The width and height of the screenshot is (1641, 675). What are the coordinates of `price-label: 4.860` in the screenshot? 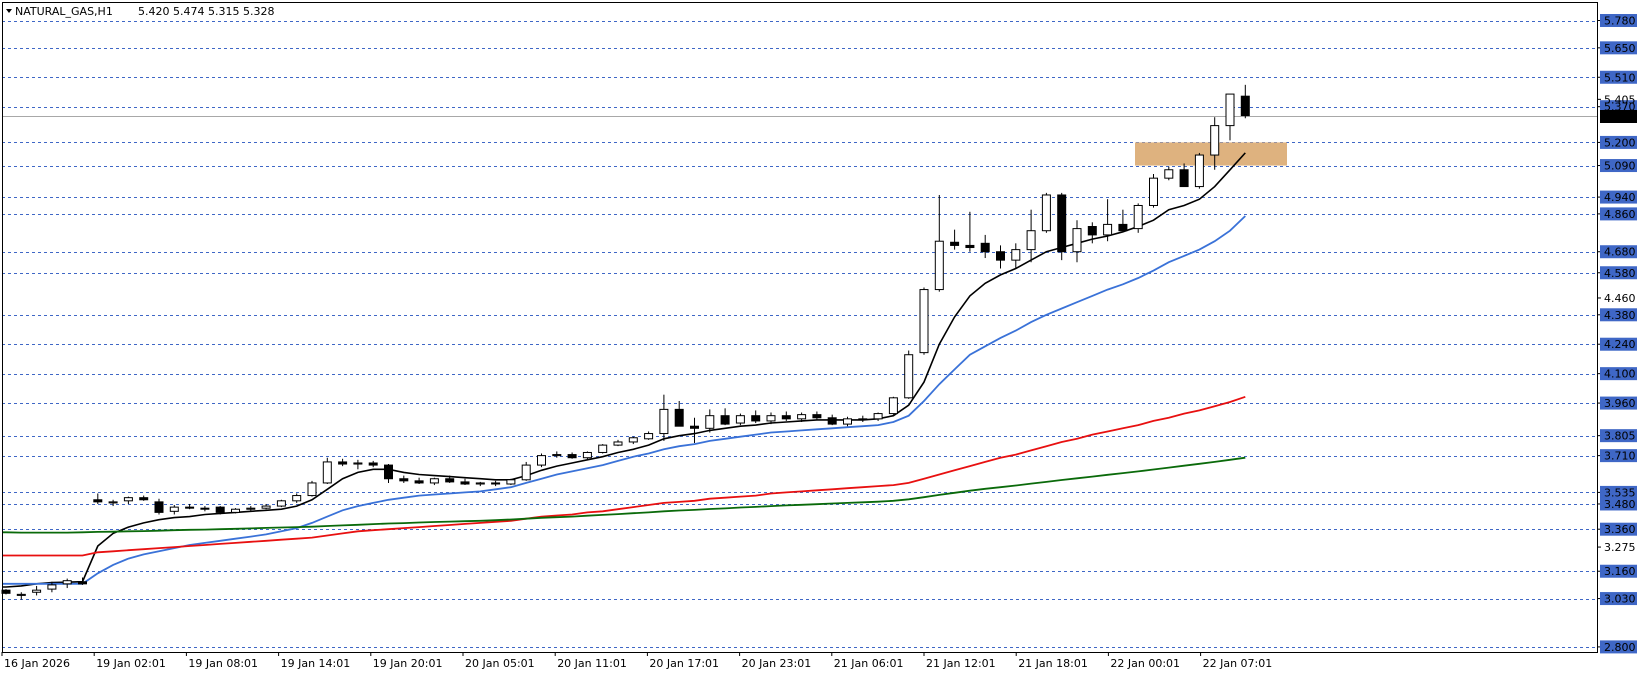 It's located at (1620, 214).